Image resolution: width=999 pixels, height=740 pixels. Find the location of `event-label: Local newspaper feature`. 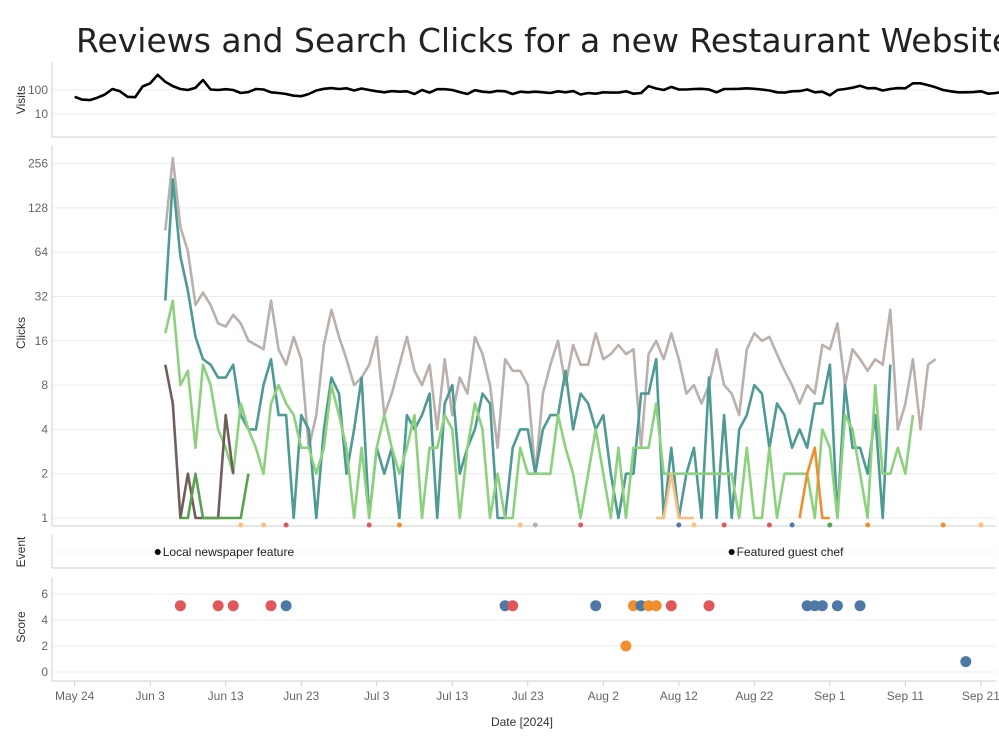

event-label: Local newspaper feature is located at coordinates (229, 552).